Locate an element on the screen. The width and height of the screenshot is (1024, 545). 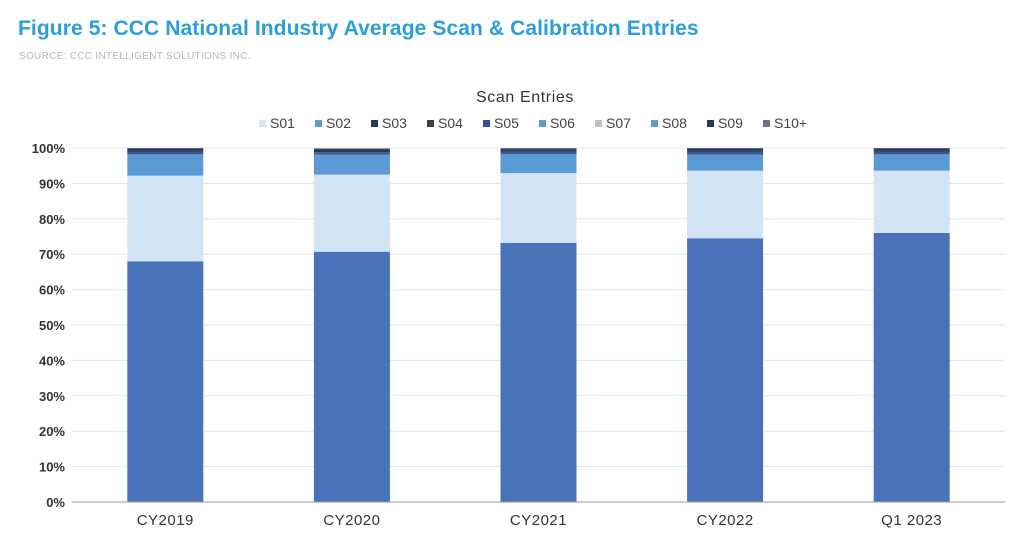
y-tick-label: 80% is located at coordinates (52, 219).